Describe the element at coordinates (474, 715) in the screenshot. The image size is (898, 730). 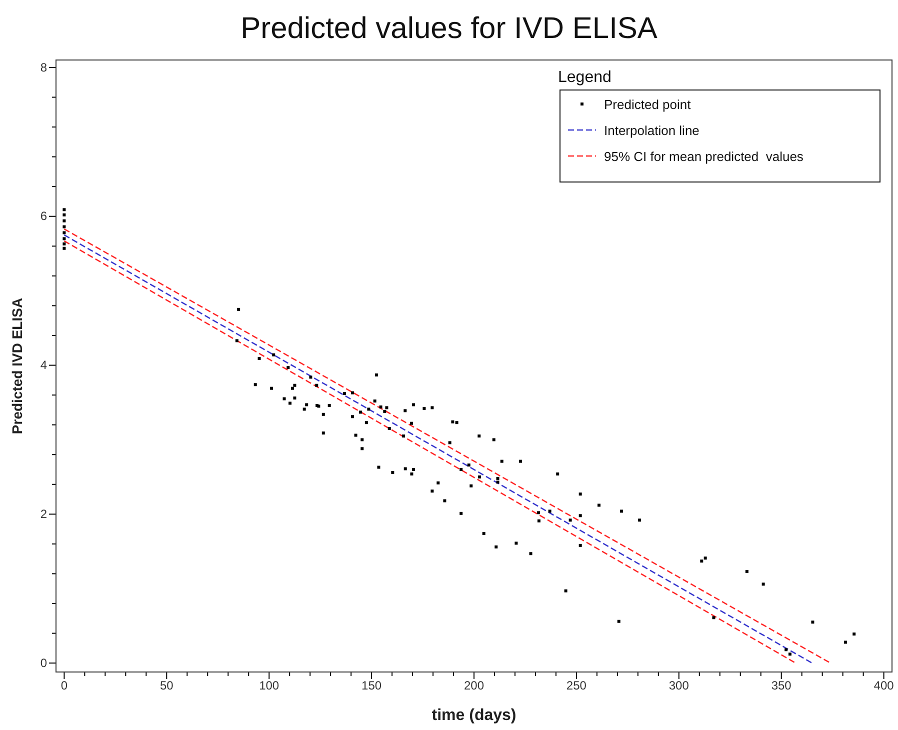
I see `x-axis-title: time (days)` at that location.